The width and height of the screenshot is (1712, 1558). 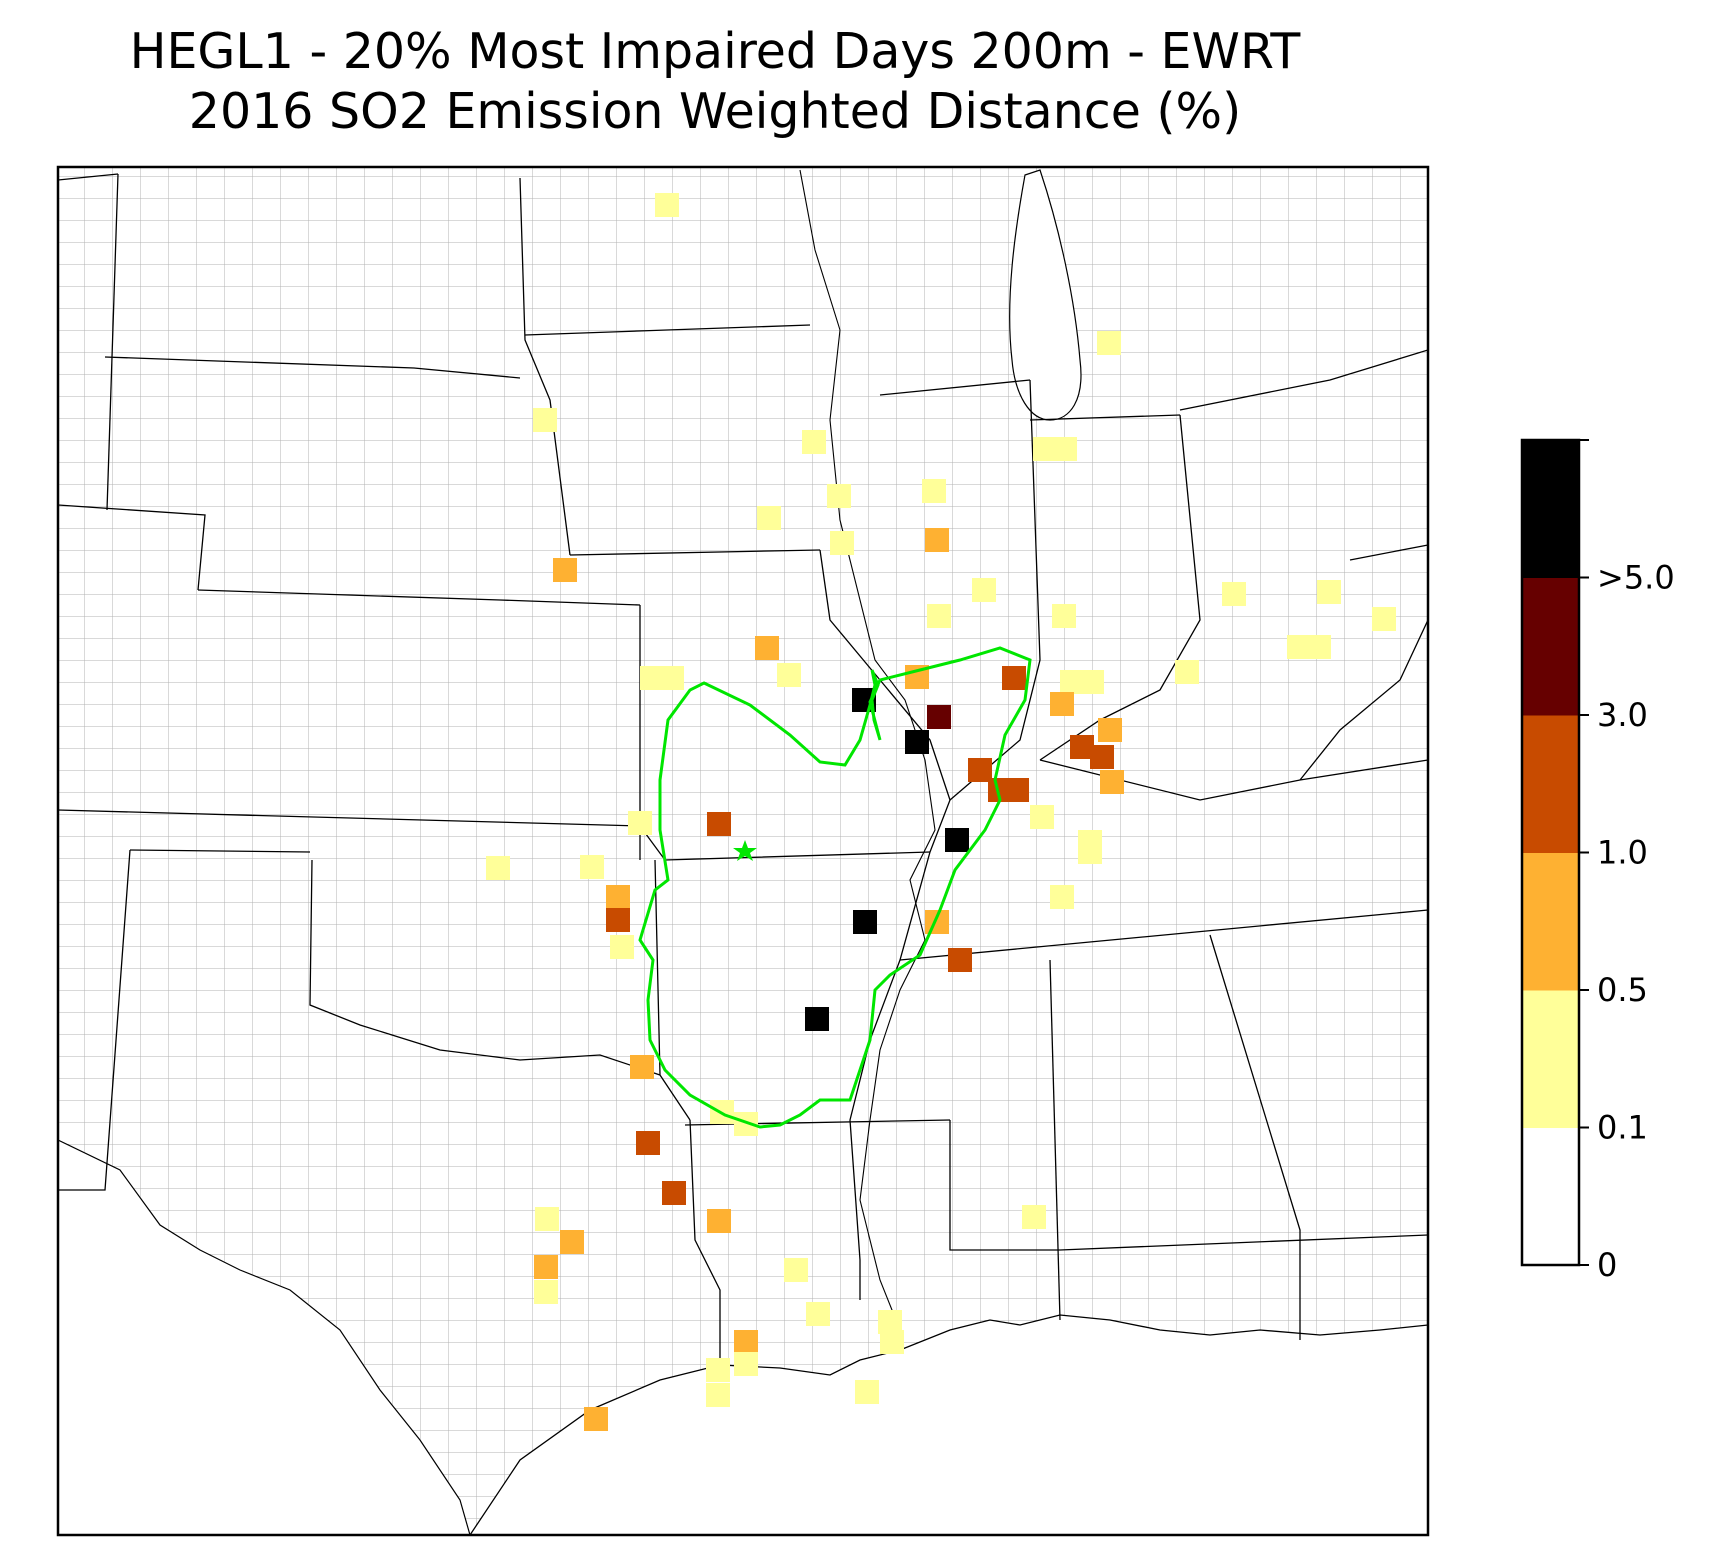 What do you see at coordinates (1622, 715) in the screenshot?
I see `colorbar-tick-label: 3.0` at bounding box center [1622, 715].